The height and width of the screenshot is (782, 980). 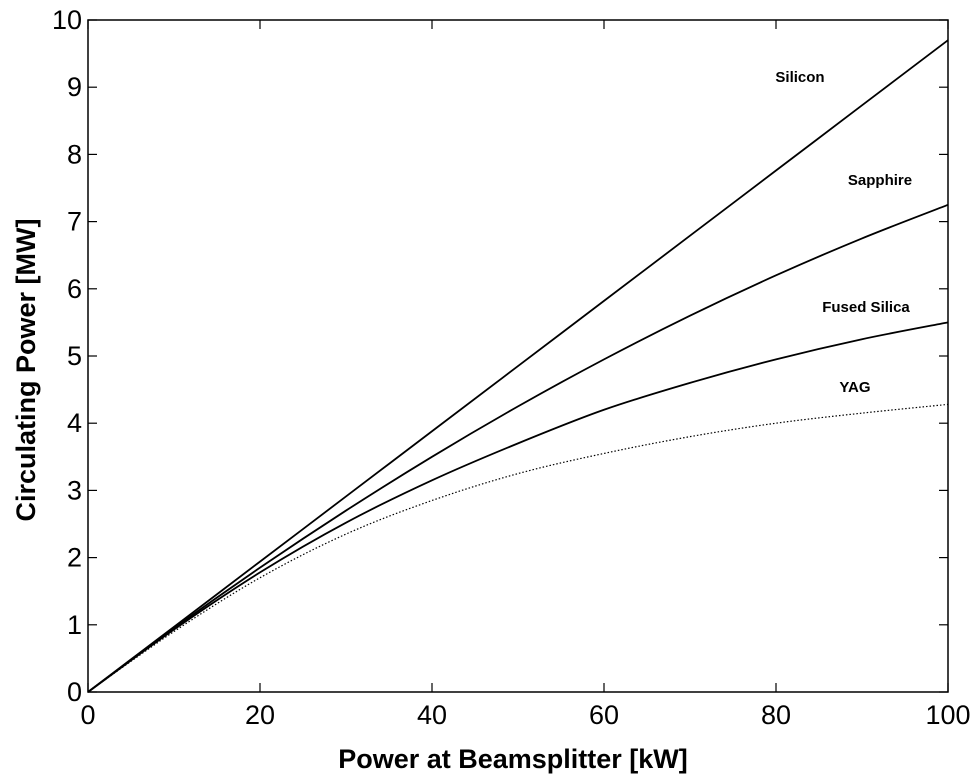 What do you see at coordinates (866, 307) in the screenshot?
I see `series-label-fused-silica: Fused Silica` at bounding box center [866, 307].